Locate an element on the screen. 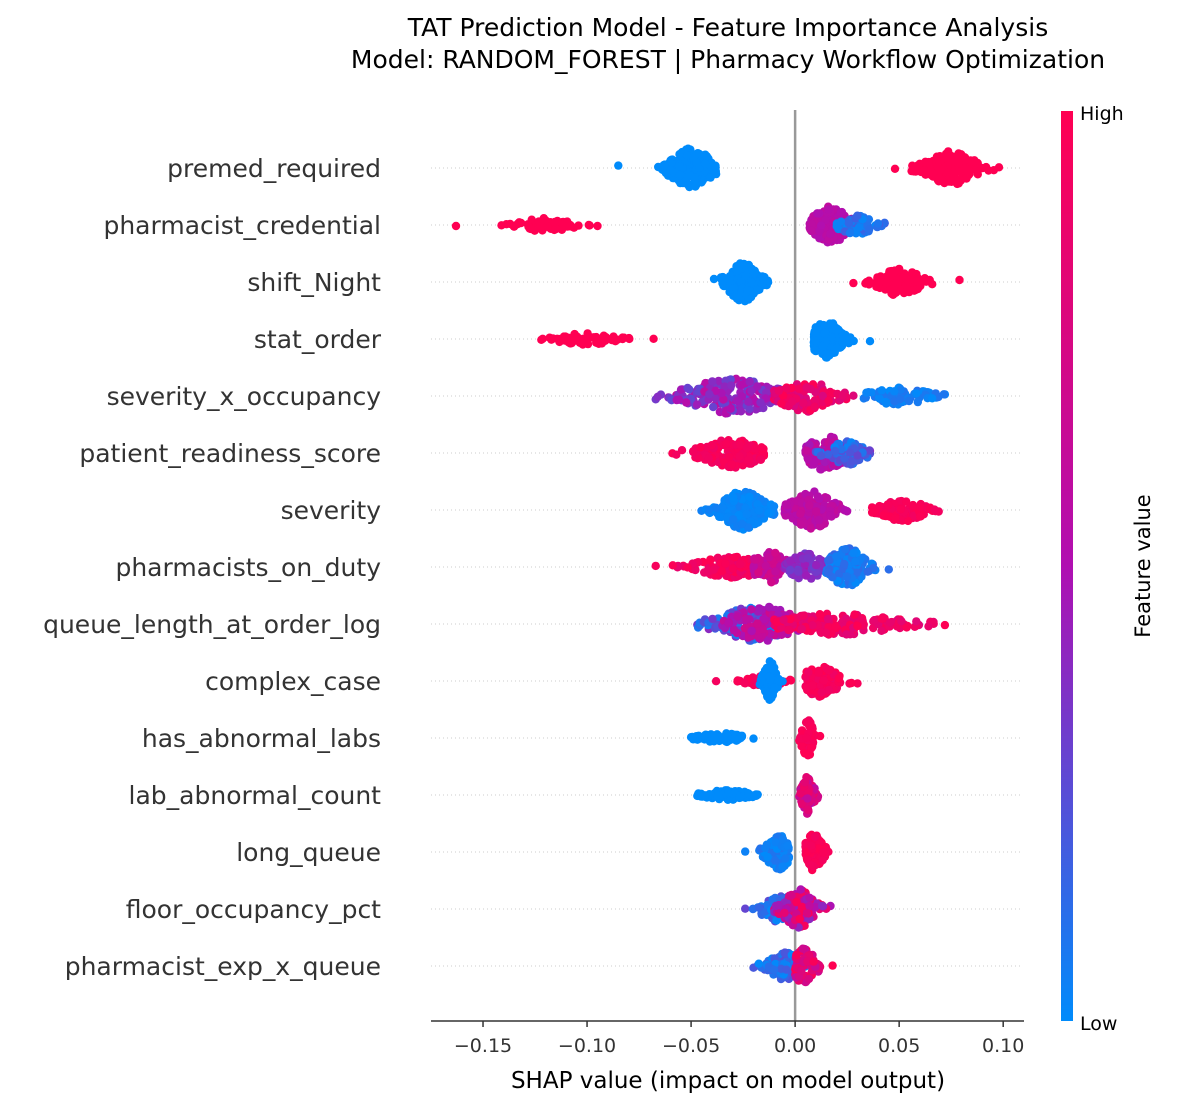  feature-label-lab-abnormal-count: lab_abnormal_count is located at coordinates (255, 795).